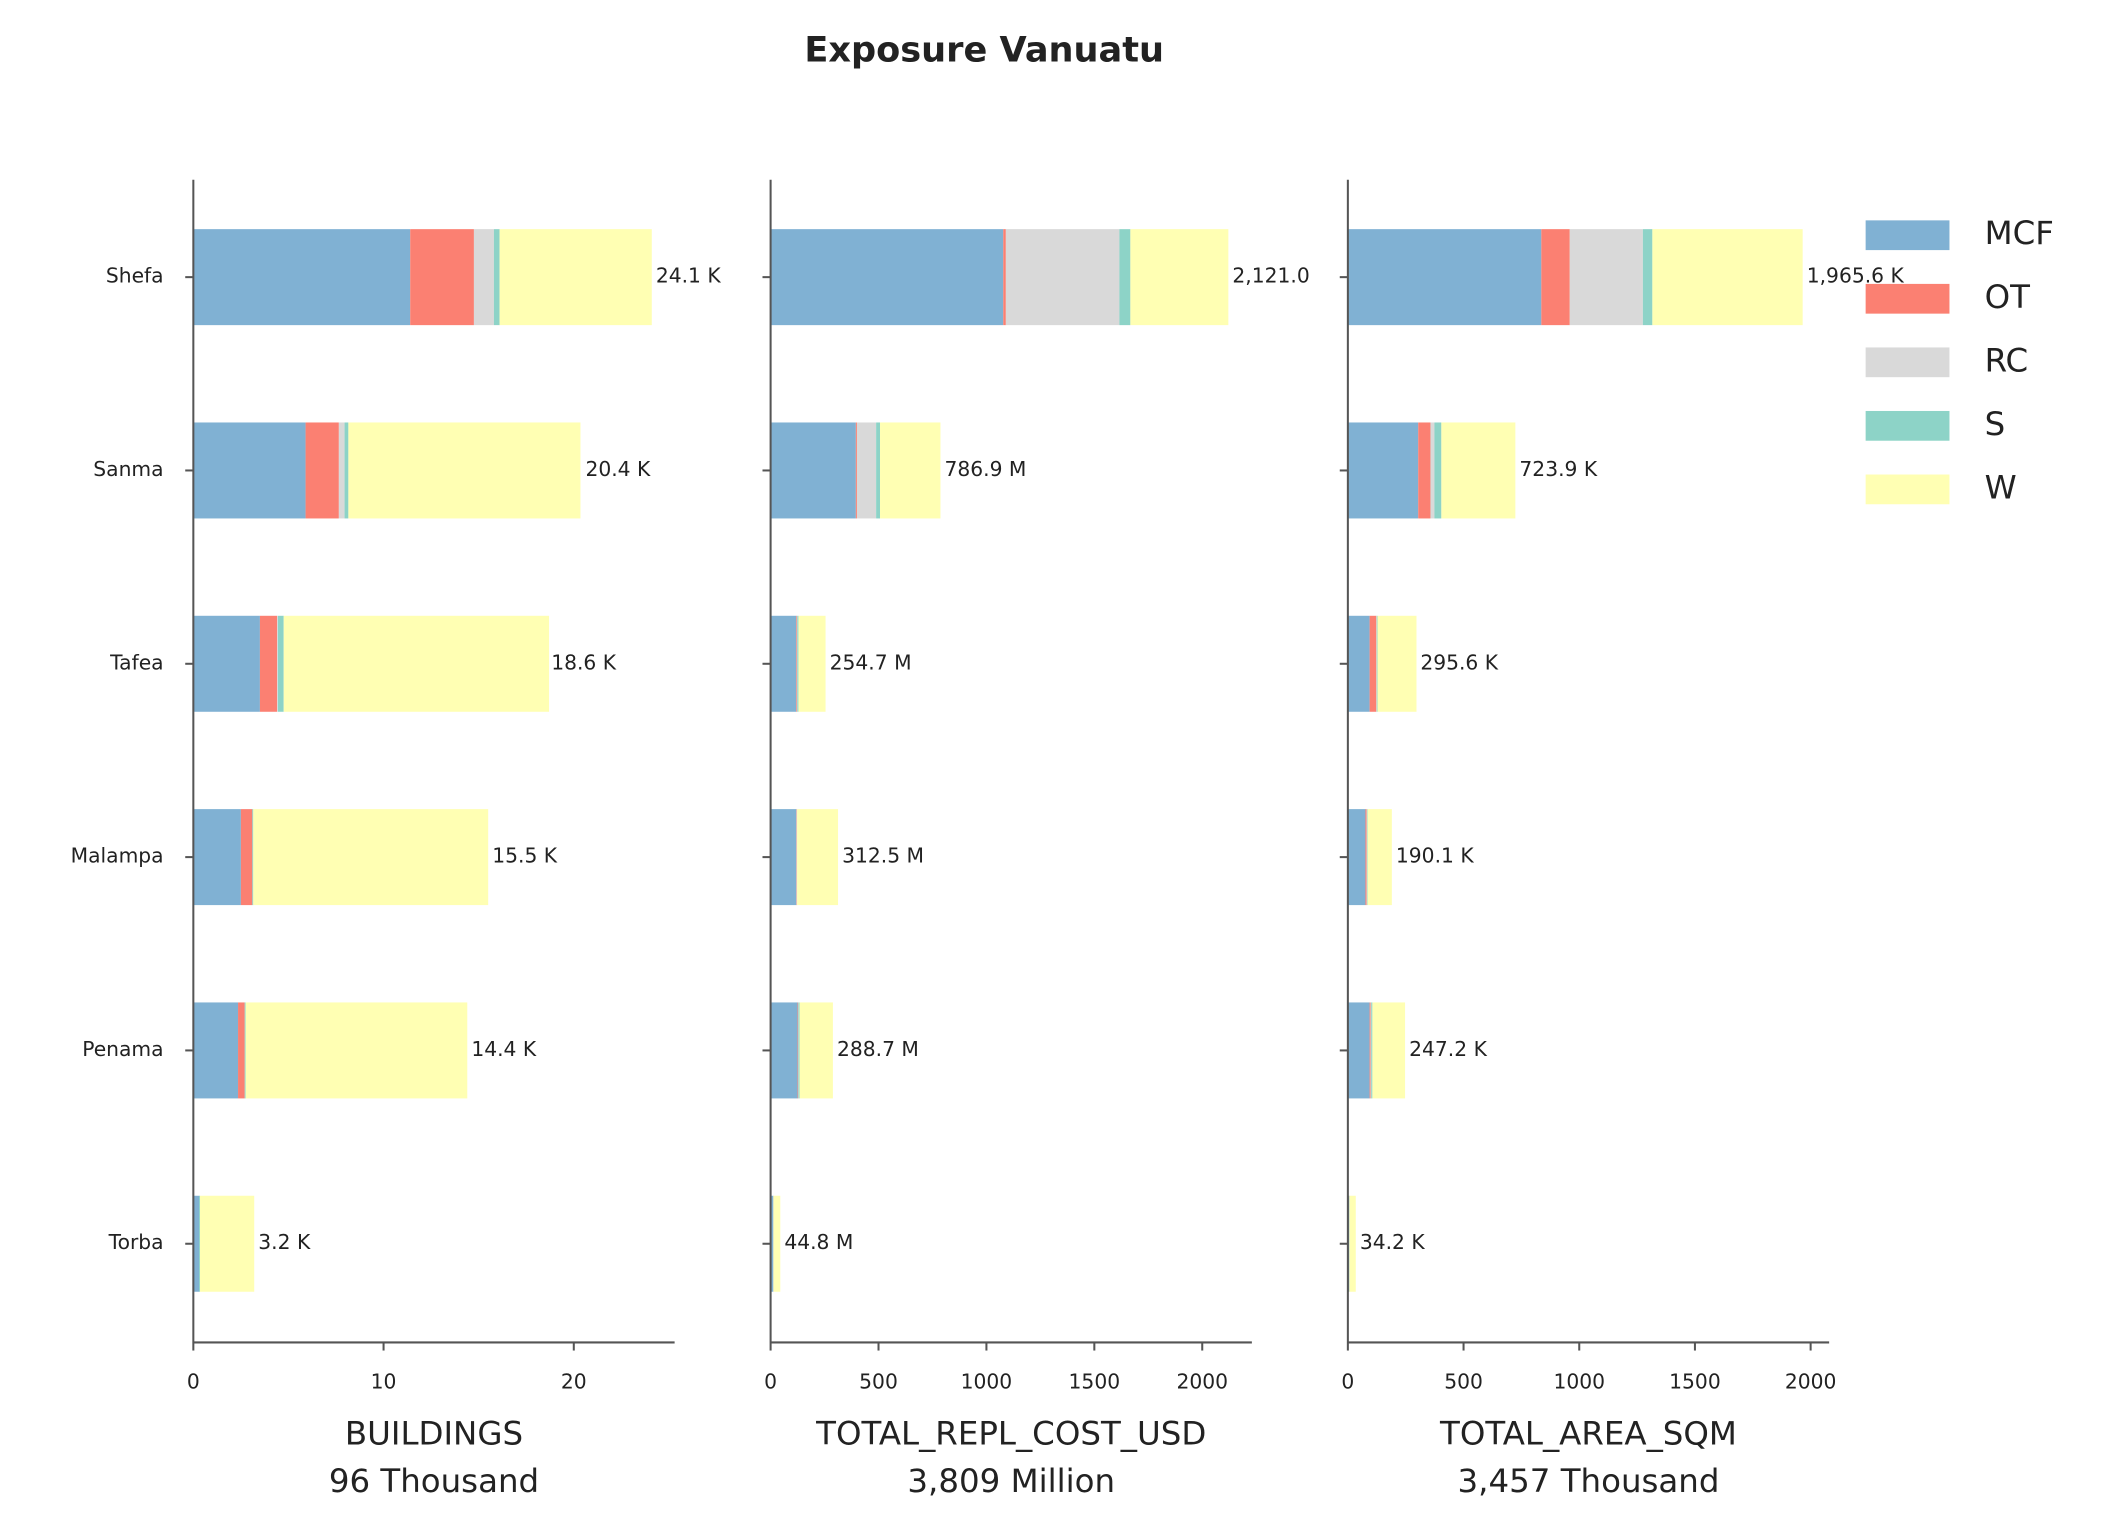 This screenshot has width=2109, height=1529. I want to click on total-label: 15.5 K, so click(525, 856).